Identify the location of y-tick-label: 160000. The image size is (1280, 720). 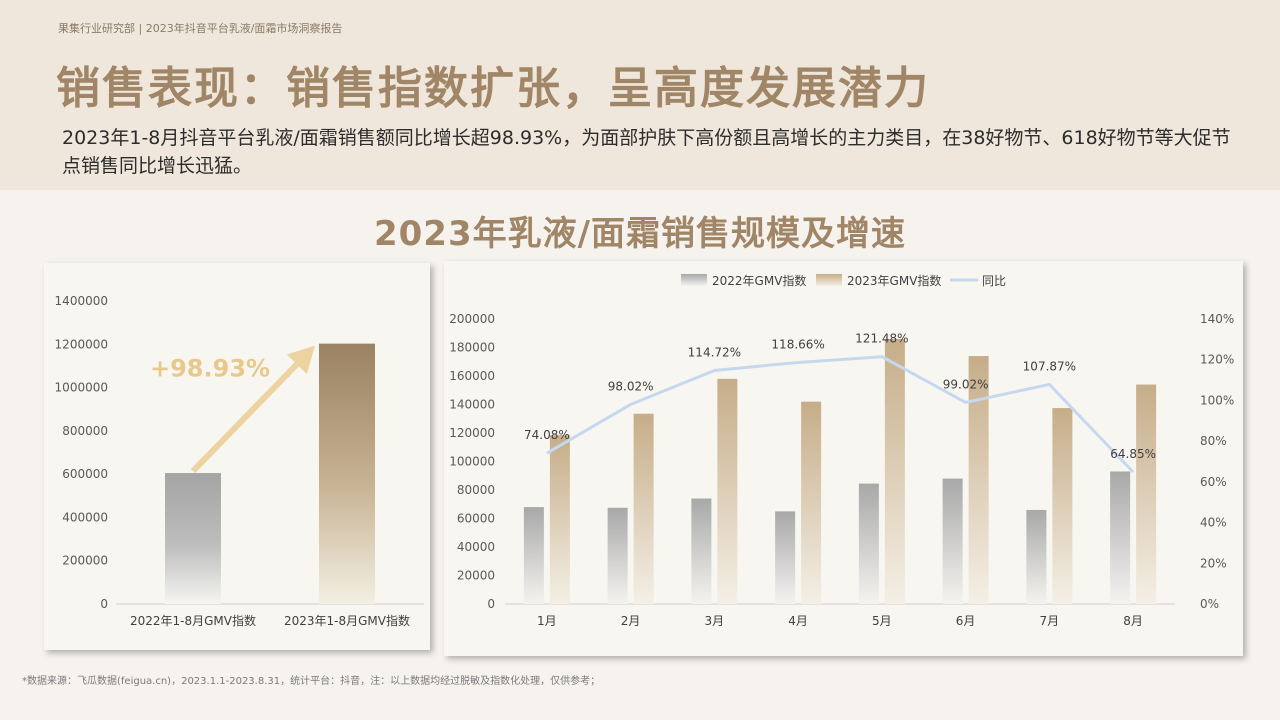
(472, 376).